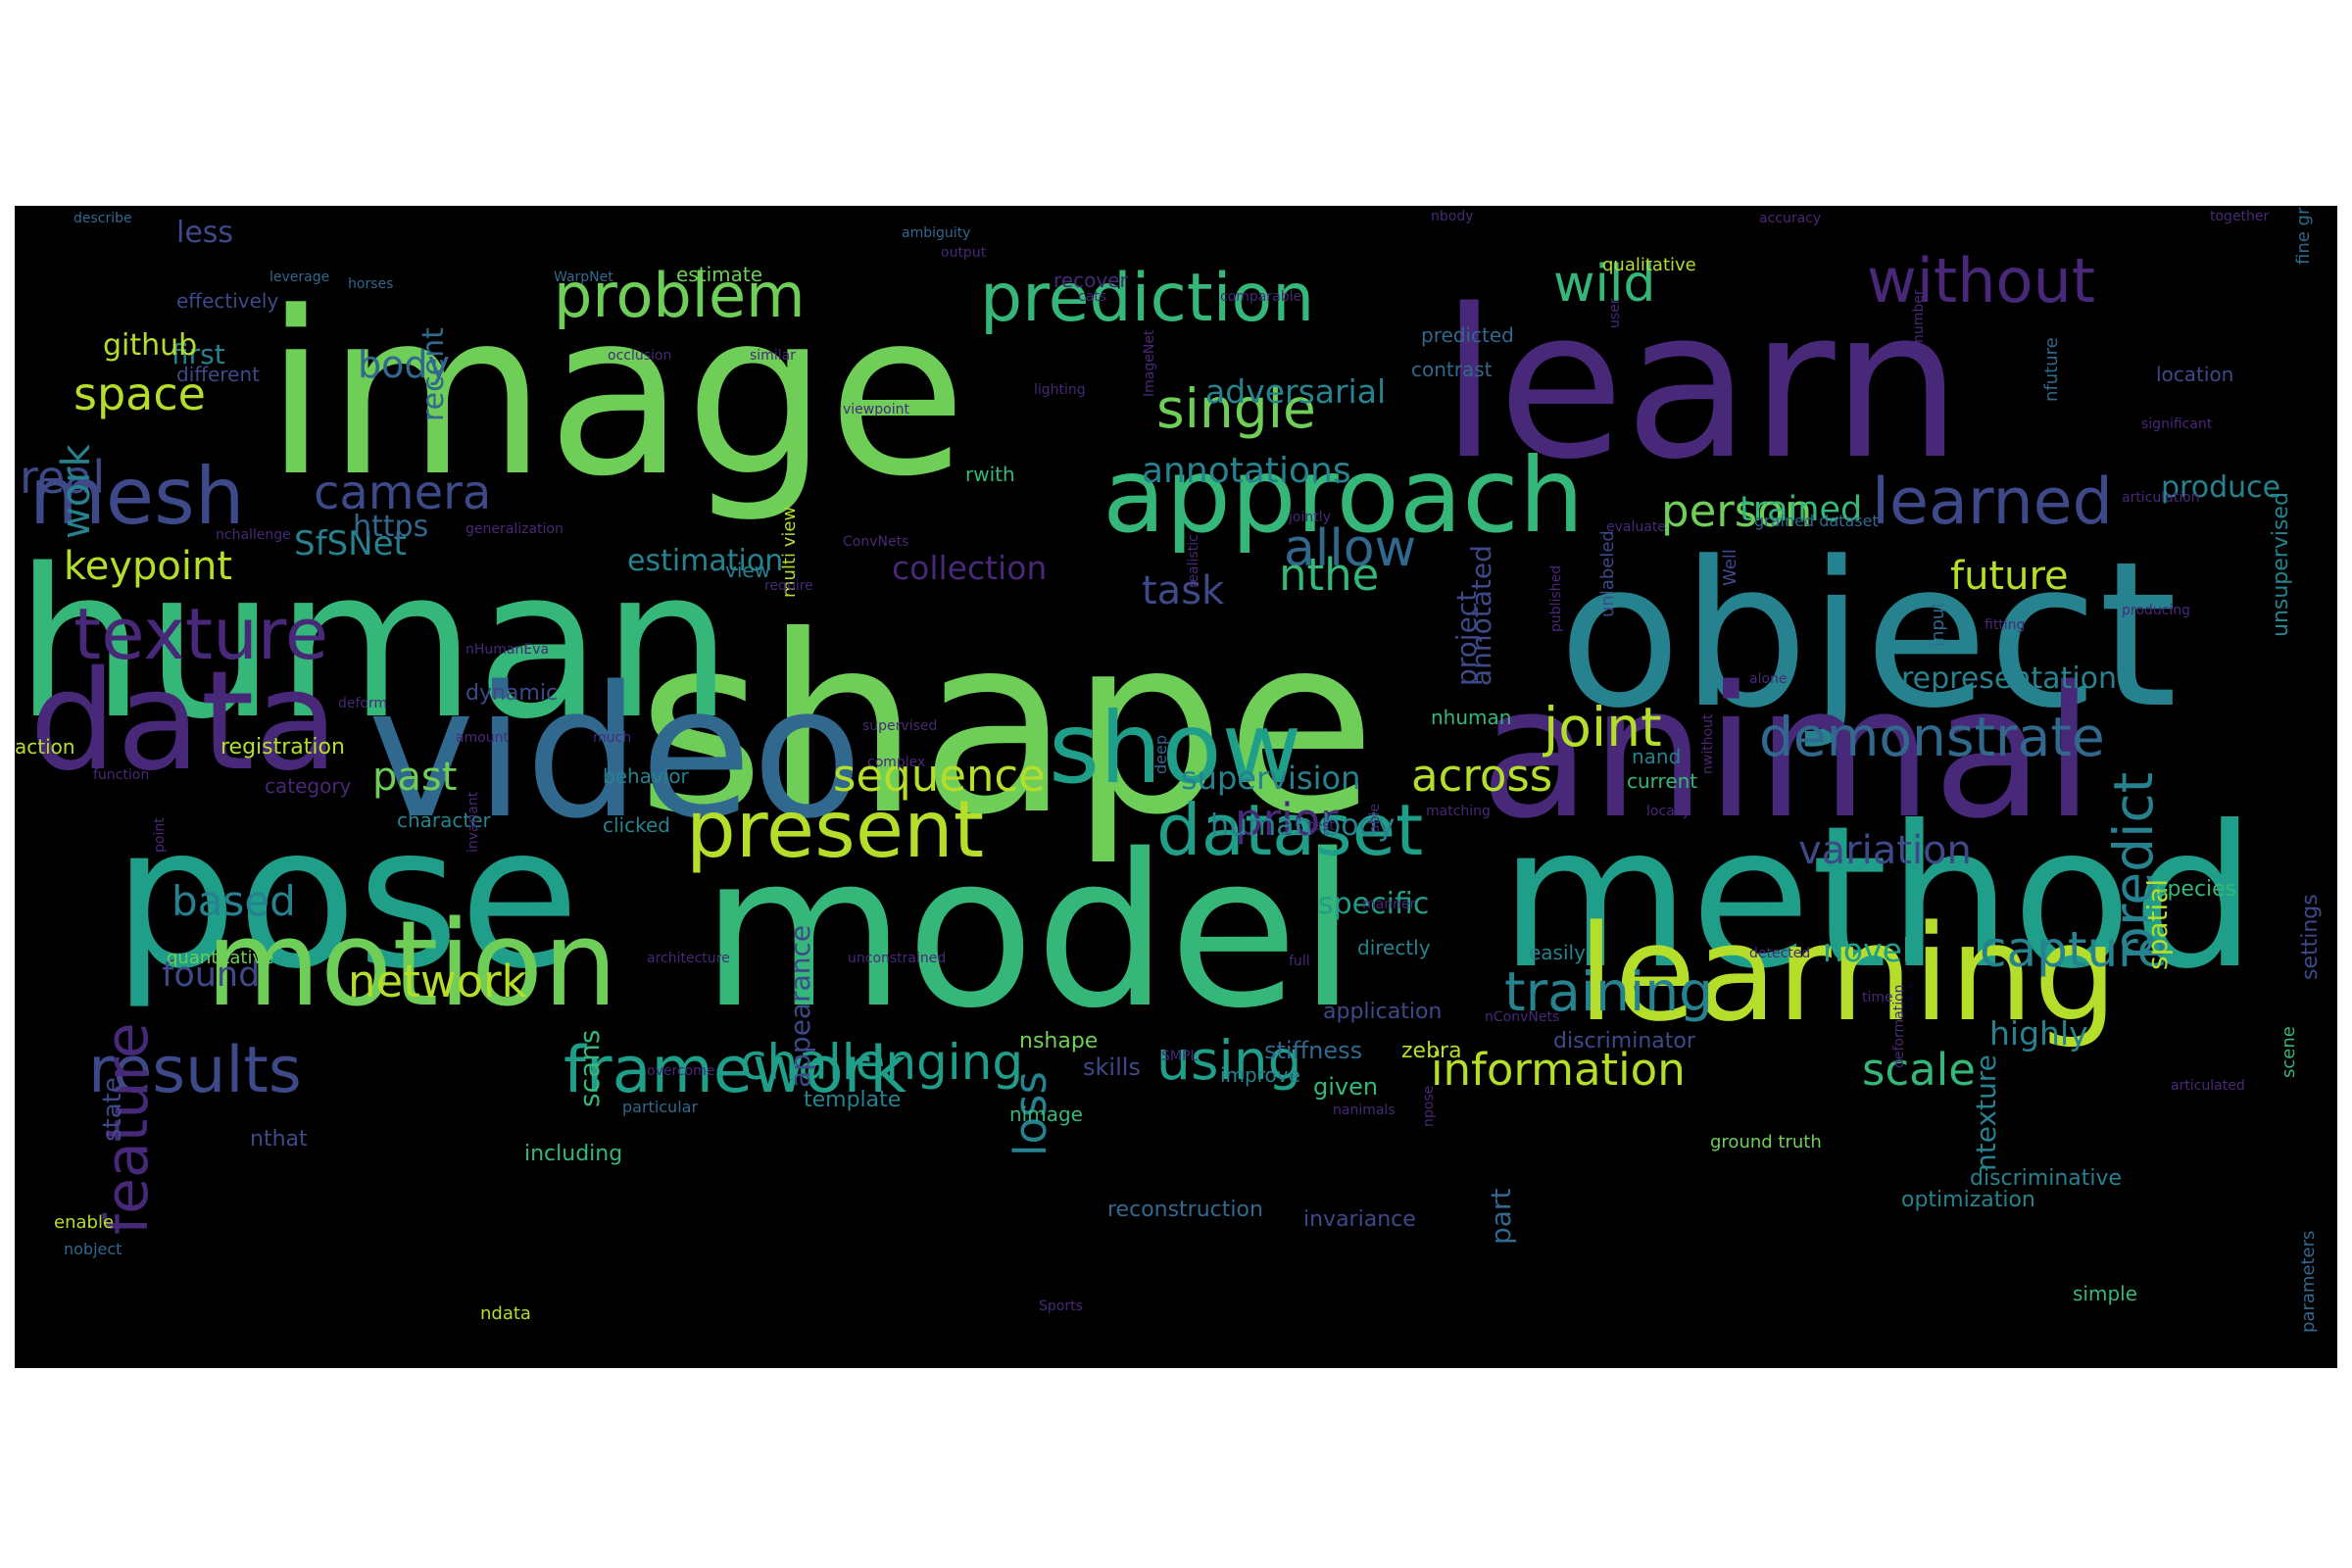 This screenshot has height=1568, width=2352. What do you see at coordinates (1060, 390) in the screenshot?
I see `word-lighting: lighting` at bounding box center [1060, 390].